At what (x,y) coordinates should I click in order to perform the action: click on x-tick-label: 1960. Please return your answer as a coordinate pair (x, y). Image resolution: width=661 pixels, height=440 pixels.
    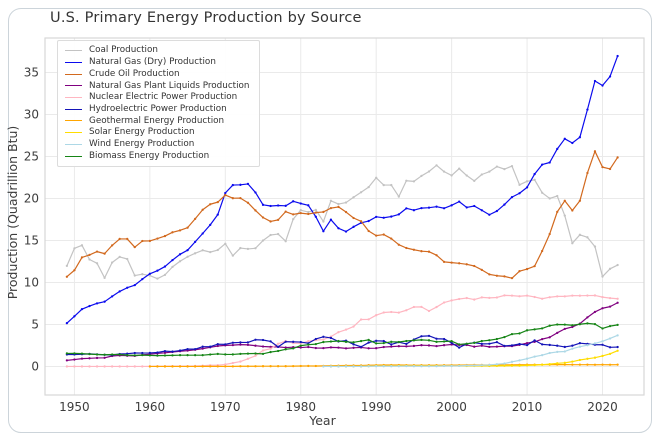
    Looking at the image, I should click on (150, 407).